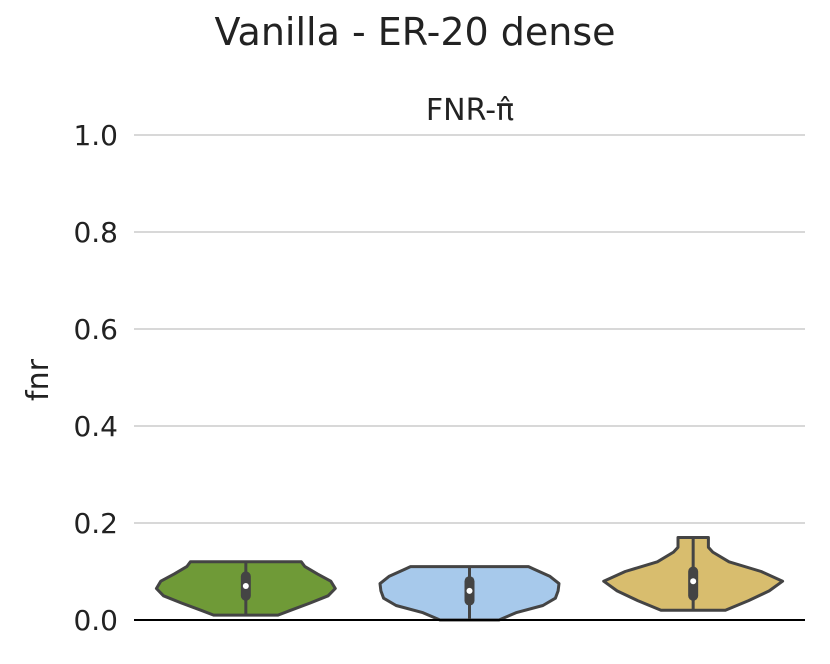 This screenshot has width=830, height=664. Describe the element at coordinates (95, 620) in the screenshot. I see `y-tick-label: 0.0` at that location.